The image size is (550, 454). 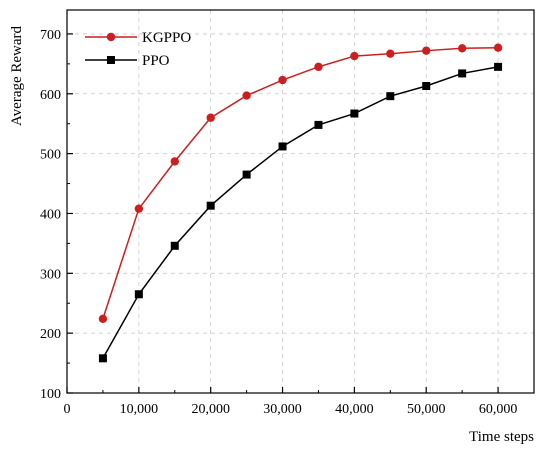 I want to click on legend-marker-ppo, so click(x=111, y=60).